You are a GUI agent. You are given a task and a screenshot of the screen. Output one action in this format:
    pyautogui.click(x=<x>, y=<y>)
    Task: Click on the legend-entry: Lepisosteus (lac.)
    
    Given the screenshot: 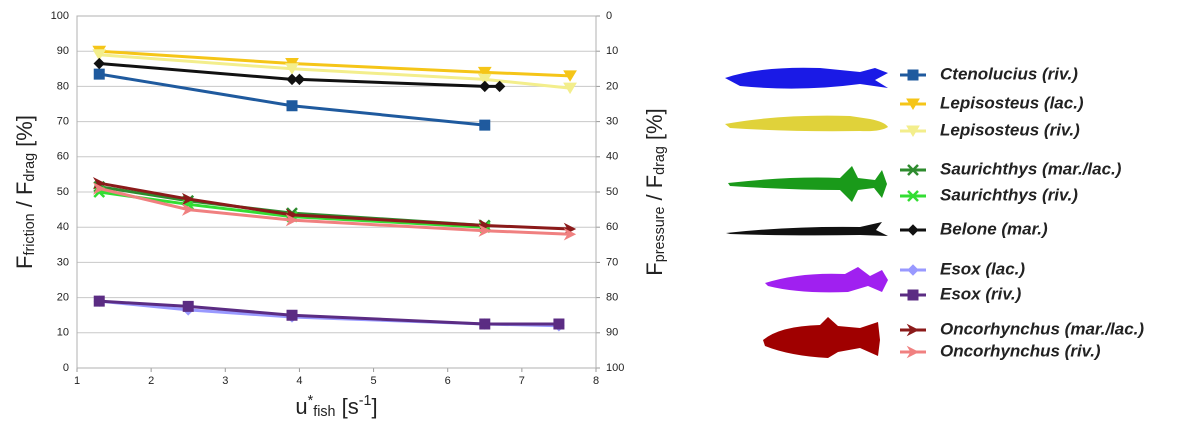 What is the action you would take?
    pyautogui.click(x=992, y=102)
    